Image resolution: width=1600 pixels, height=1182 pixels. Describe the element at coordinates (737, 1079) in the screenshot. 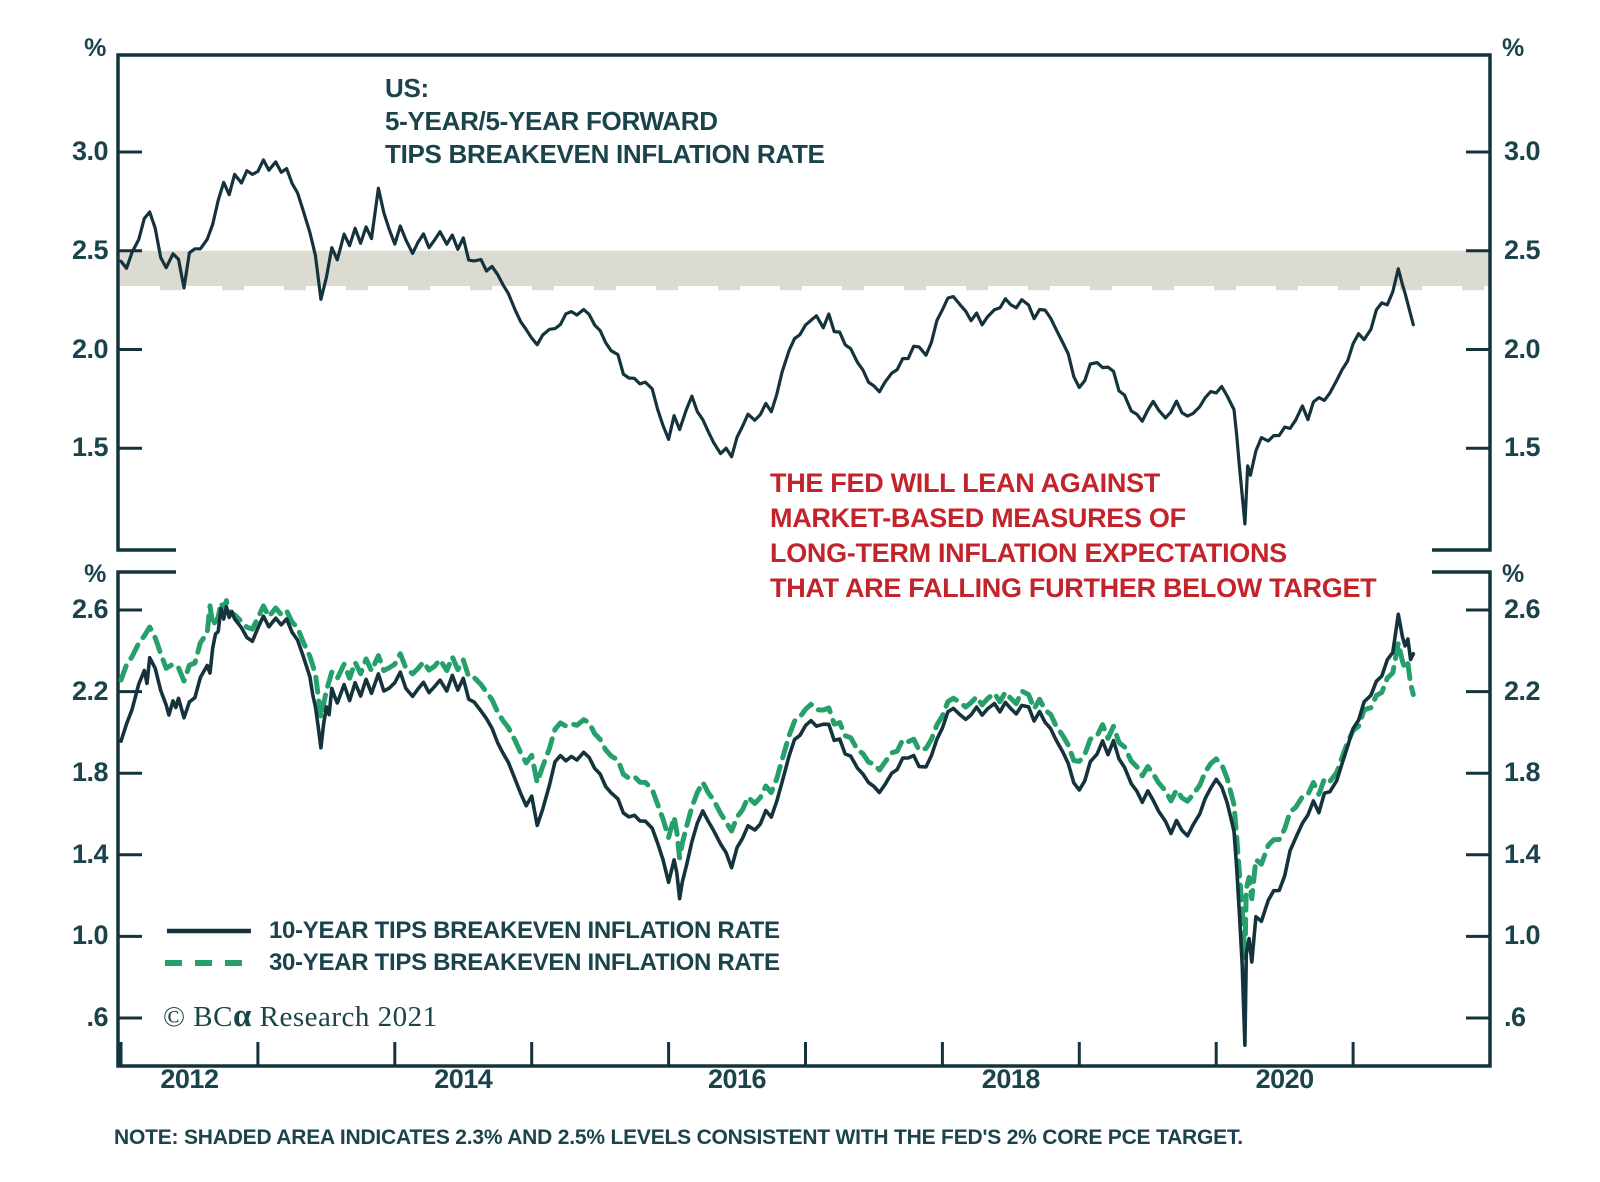

I see `x-tick-label: 2016` at that location.